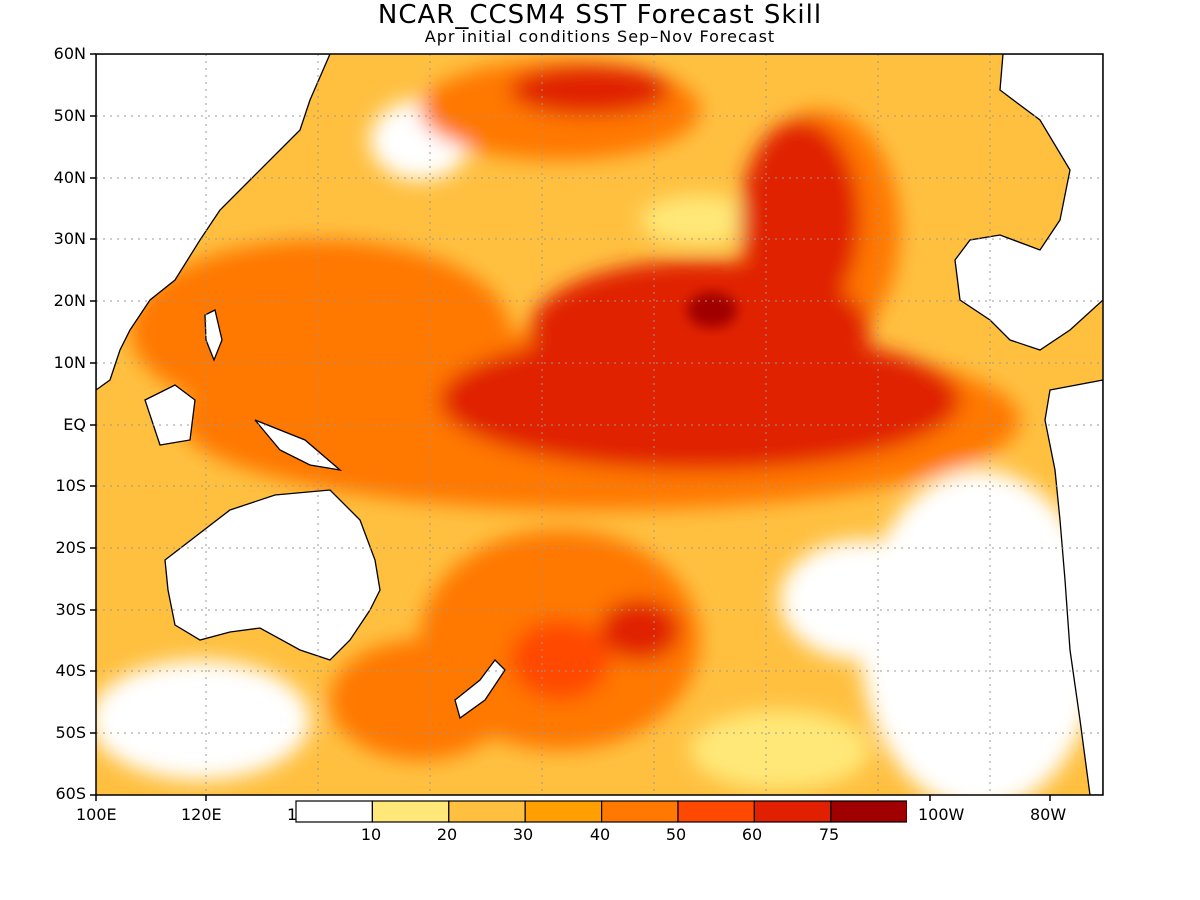 This screenshot has height=900, width=1200. Describe the element at coordinates (69, 177) in the screenshot. I see `lat-label: 40N` at that location.